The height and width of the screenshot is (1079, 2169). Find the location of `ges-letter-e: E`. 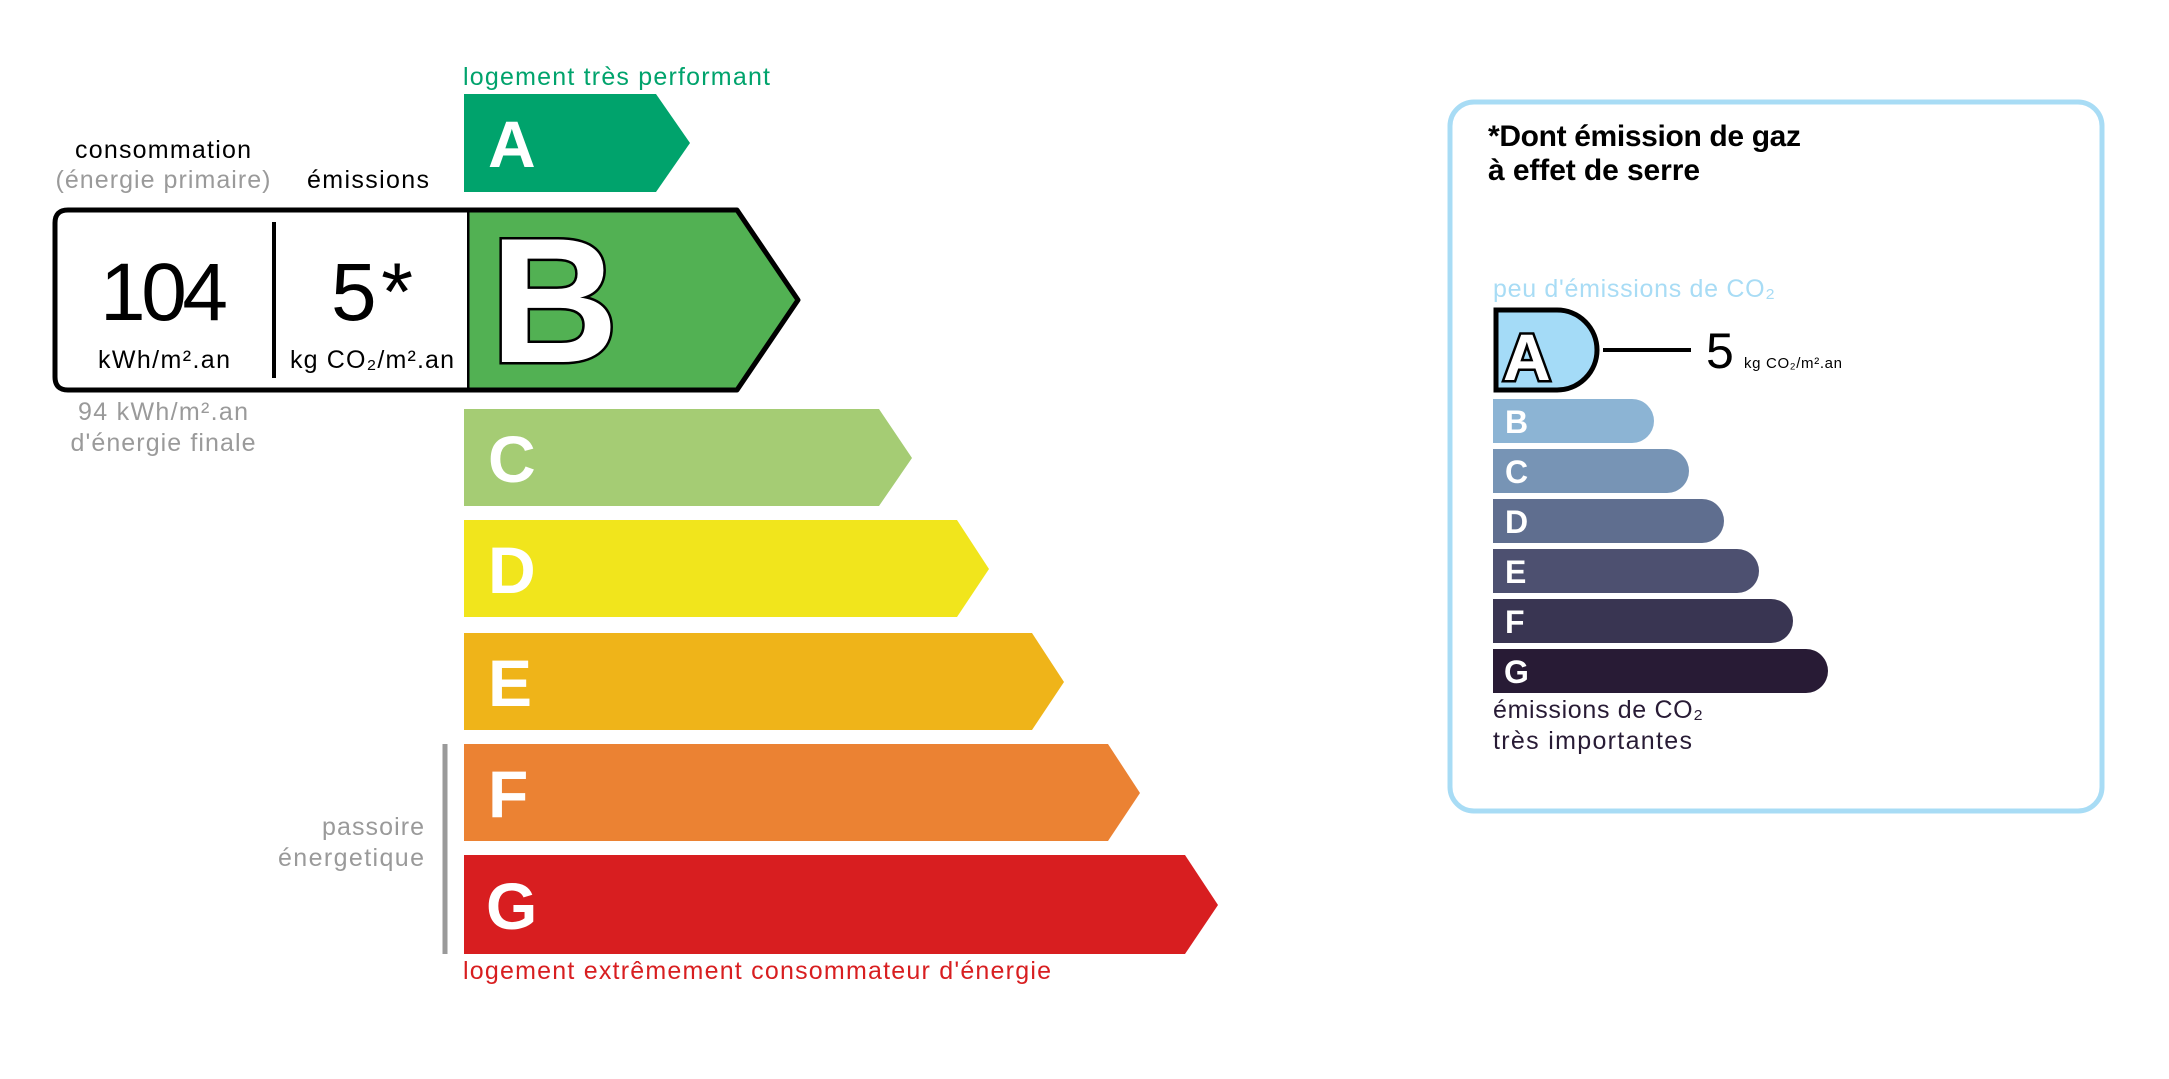

ges-letter-e: E is located at coordinates (1515, 572).